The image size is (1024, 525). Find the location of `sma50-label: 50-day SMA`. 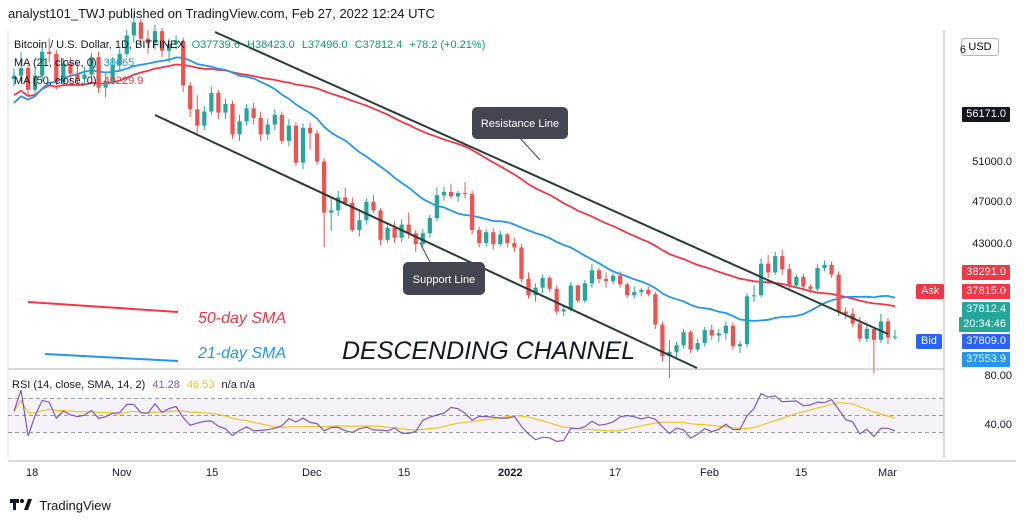

sma50-label: 50-day SMA is located at coordinates (242, 318).